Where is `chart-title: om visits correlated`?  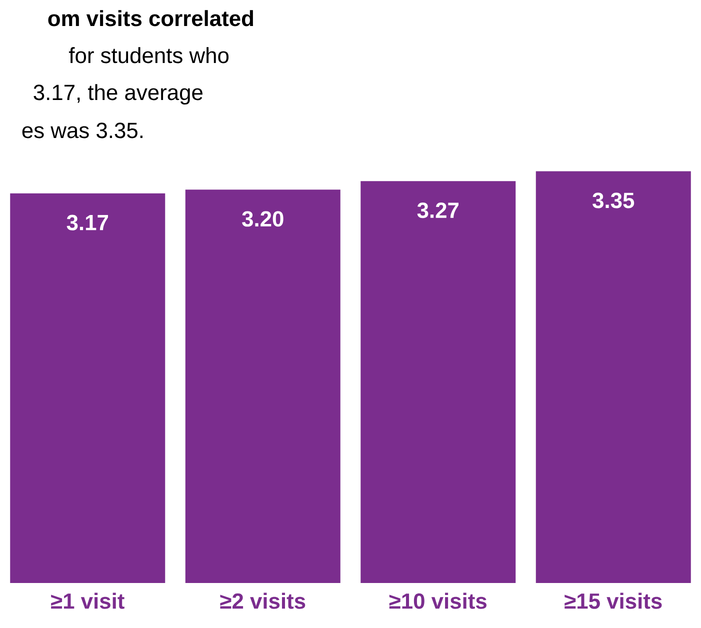
chart-title: om visits correlated is located at coordinates (151, 18).